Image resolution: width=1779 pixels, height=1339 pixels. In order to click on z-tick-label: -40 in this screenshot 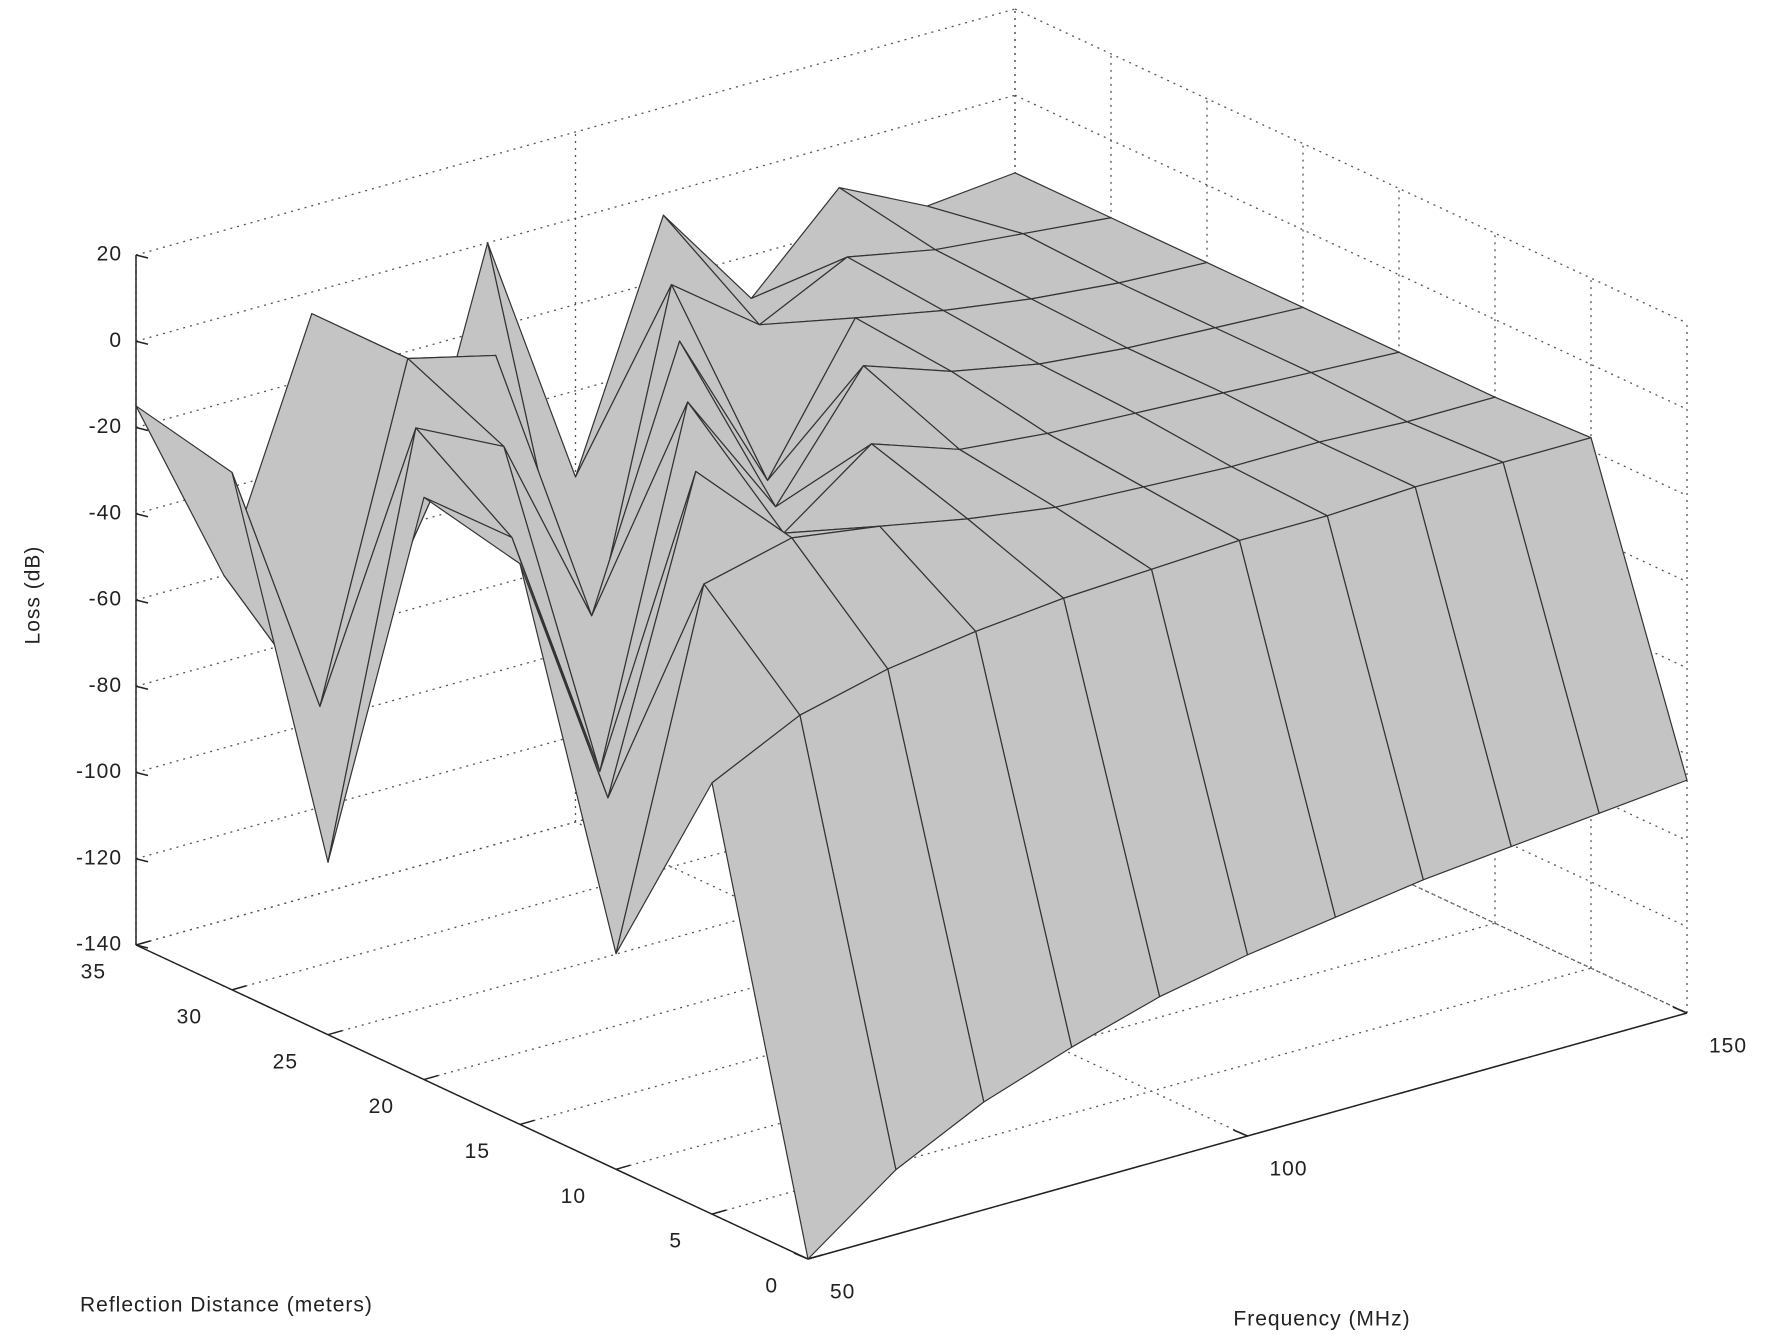, I will do `click(105, 512)`.